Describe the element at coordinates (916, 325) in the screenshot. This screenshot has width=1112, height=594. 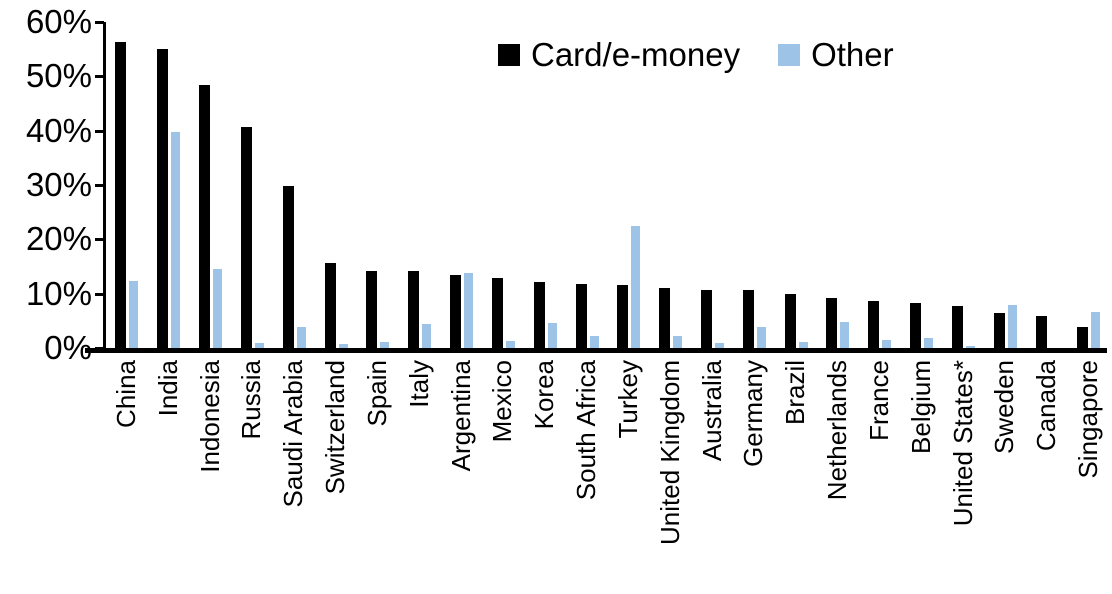
I see `bar-card-belgium` at that location.